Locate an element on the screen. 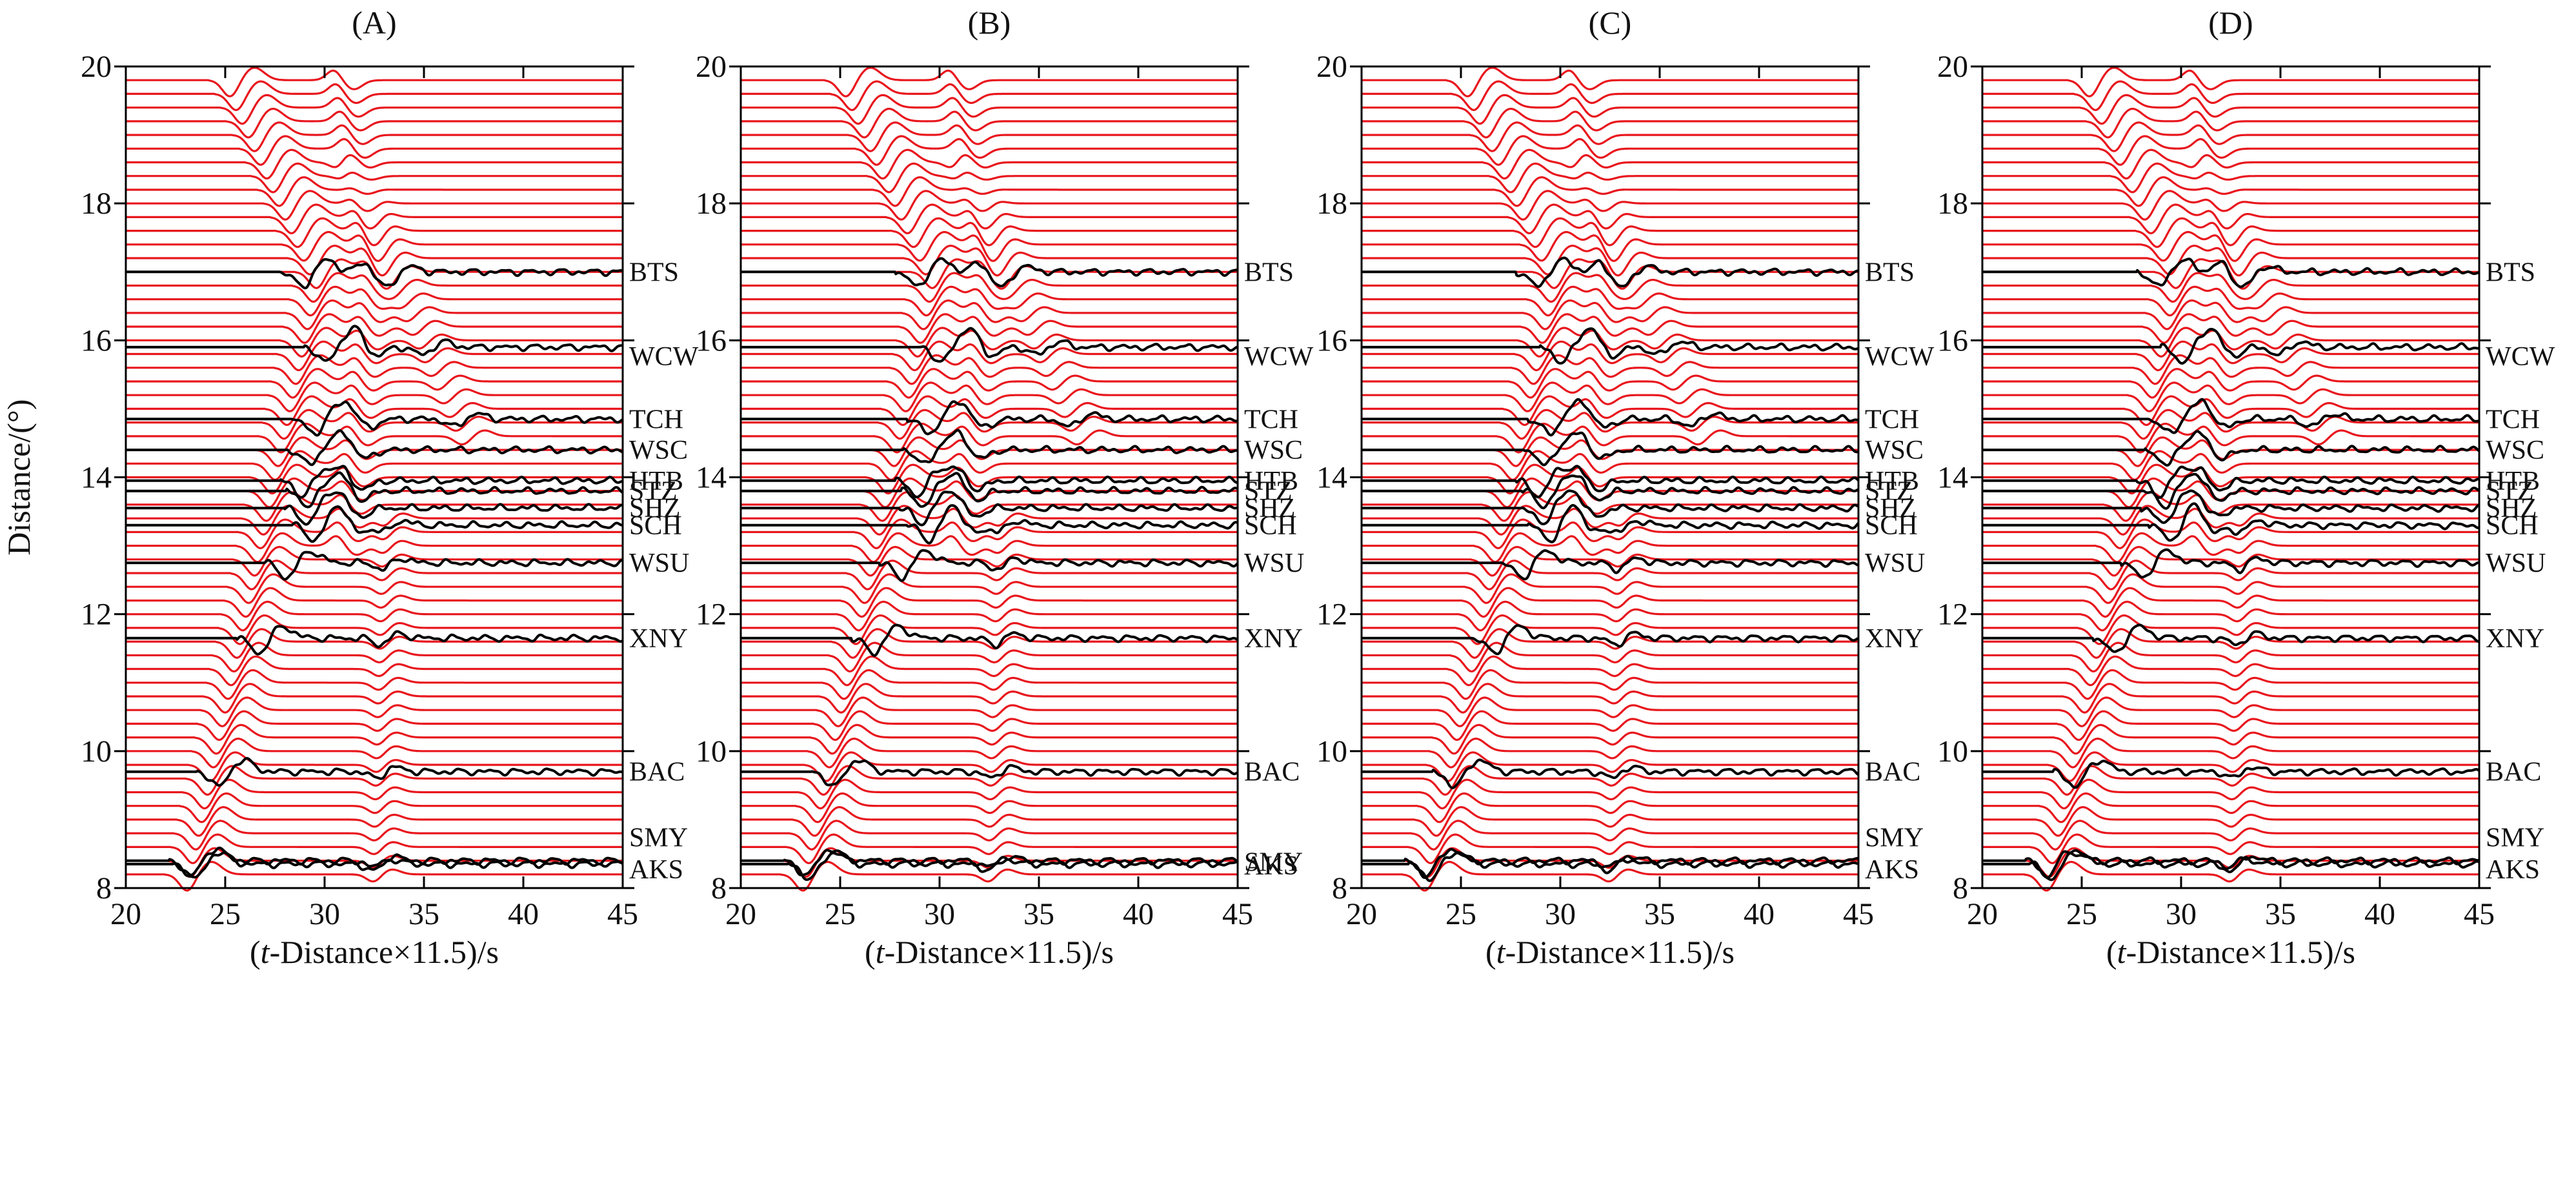 This screenshot has height=1183, width=2576. x-tick-label: 30 is located at coordinates (939, 914).